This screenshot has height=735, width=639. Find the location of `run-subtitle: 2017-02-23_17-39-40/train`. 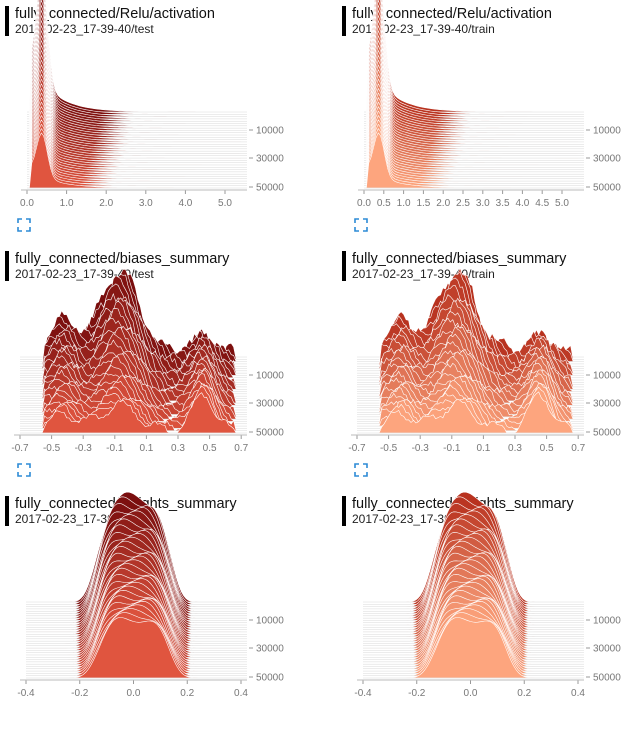

run-subtitle: 2017-02-23_17-39-40/train is located at coordinates (423, 29).